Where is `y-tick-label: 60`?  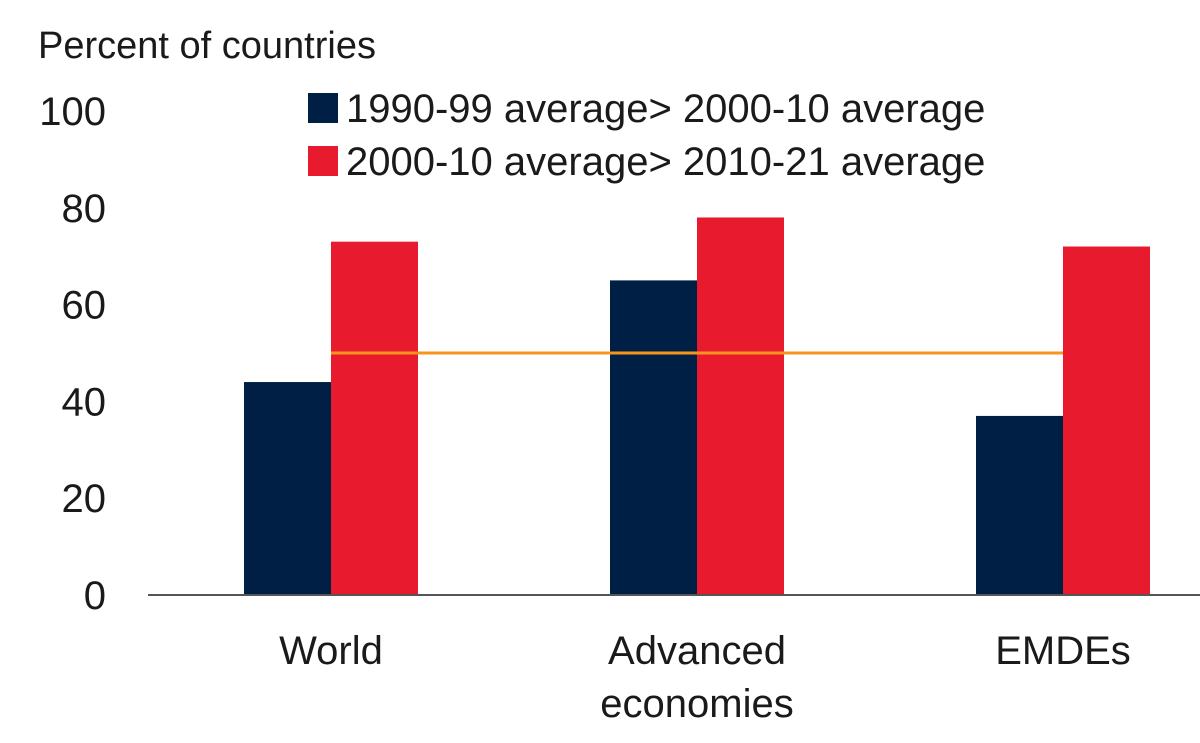
y-tick-label: 60 is located at coordinates (84, 306).